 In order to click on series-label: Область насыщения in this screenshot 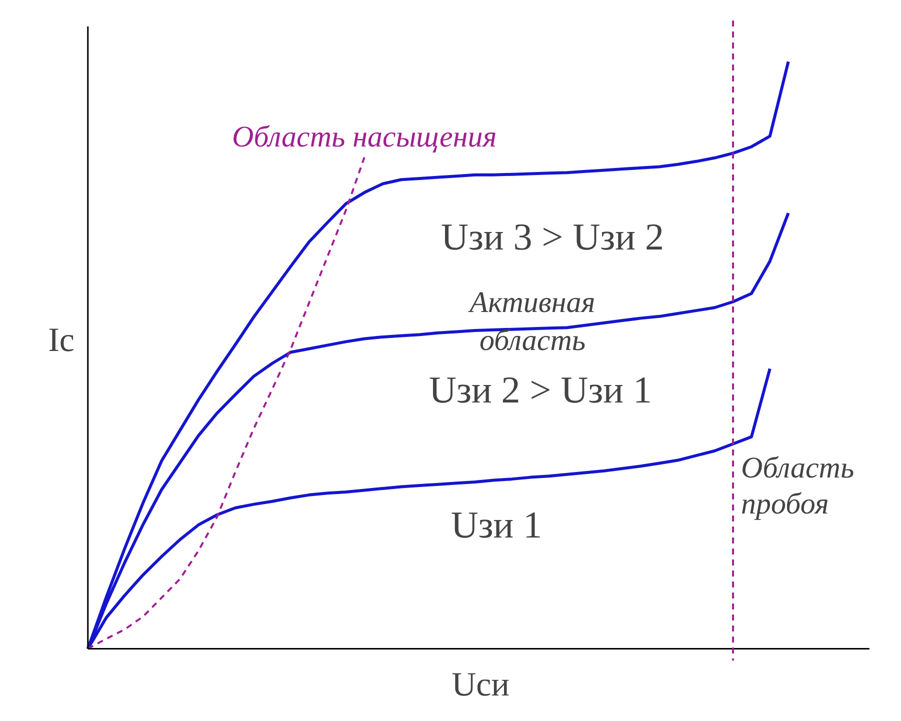, I will do `click(364, 137)`.